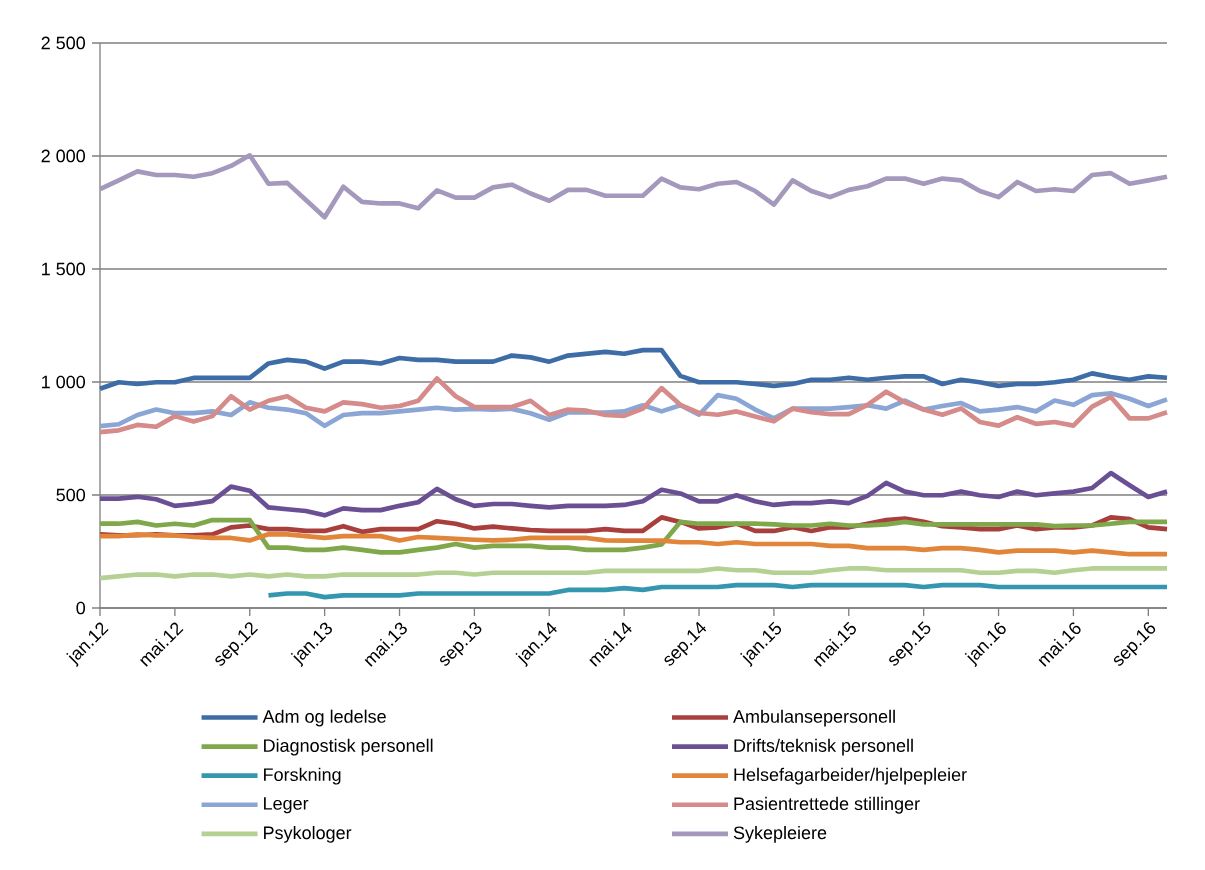  Describe the element at coordinates (348, 747) in the screenshot. I see `legend-label: Diagnostisk personell` at that location.